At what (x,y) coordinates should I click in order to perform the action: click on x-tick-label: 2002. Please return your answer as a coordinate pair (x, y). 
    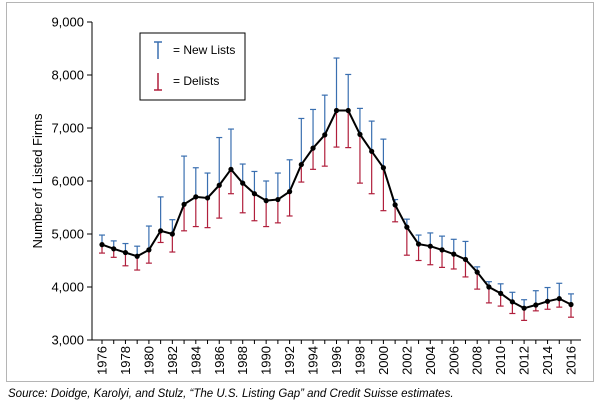
    Looking at the image, I should click on (406, 360).